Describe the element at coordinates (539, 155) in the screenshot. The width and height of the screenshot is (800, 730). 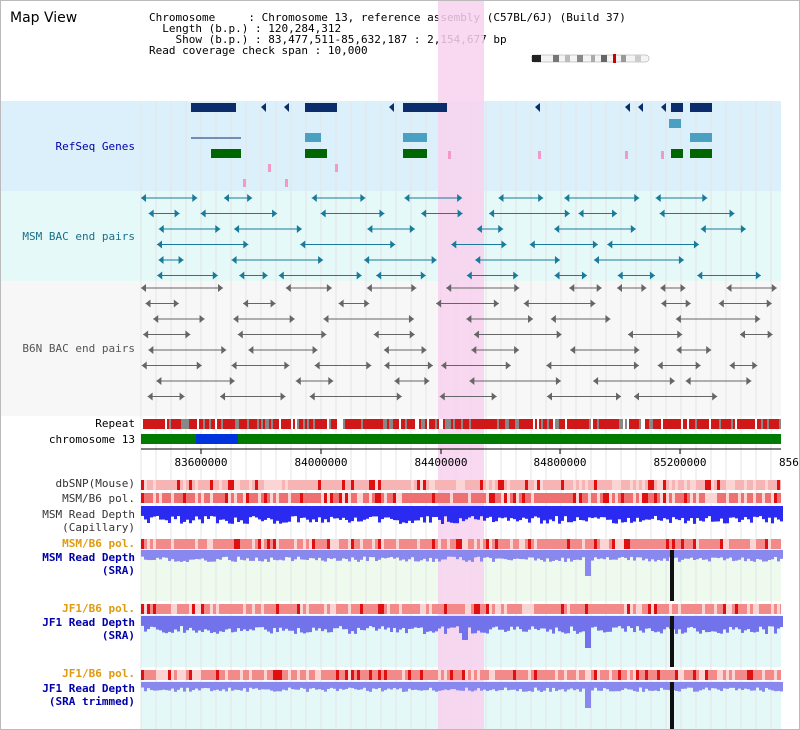
I see `gene-mark` at that location.